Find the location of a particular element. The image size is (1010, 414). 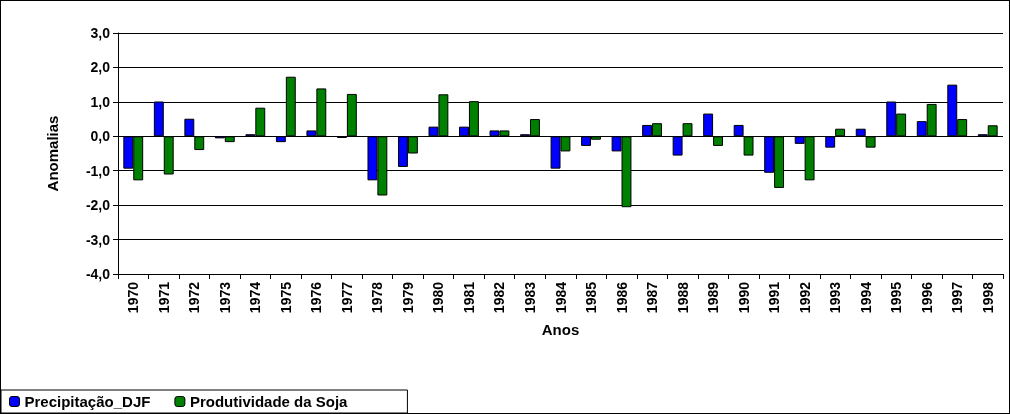

x-tick-label: 1978 is located at coordinates (377, 297).